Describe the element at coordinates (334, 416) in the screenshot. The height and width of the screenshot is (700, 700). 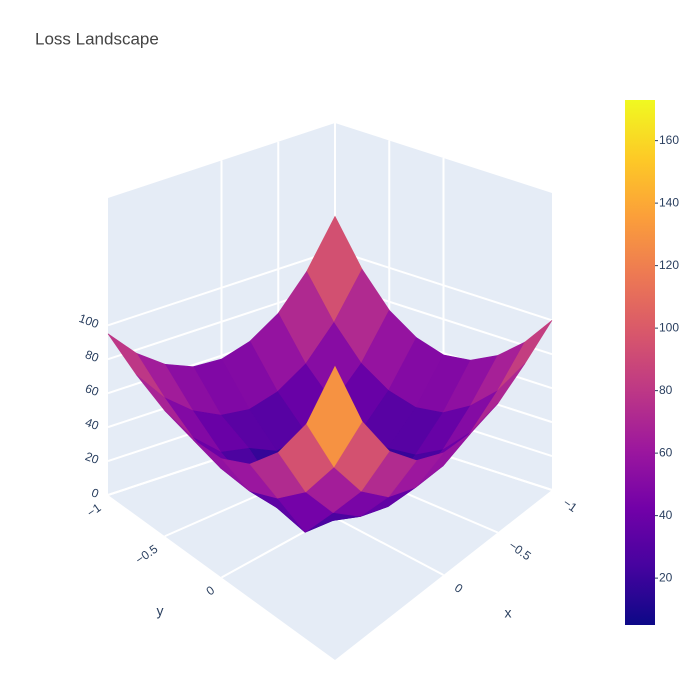
I see `surface-cell` at that location.